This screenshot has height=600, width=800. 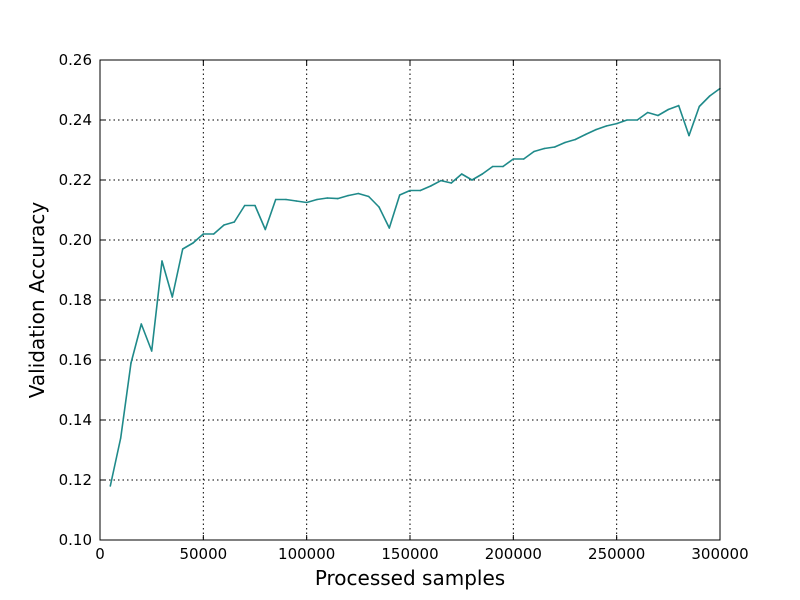 What do you see at coordinates (410, 578) in the screenshot?
I see `x-axis-title: Processed samples` at bounding box center [410, 578].